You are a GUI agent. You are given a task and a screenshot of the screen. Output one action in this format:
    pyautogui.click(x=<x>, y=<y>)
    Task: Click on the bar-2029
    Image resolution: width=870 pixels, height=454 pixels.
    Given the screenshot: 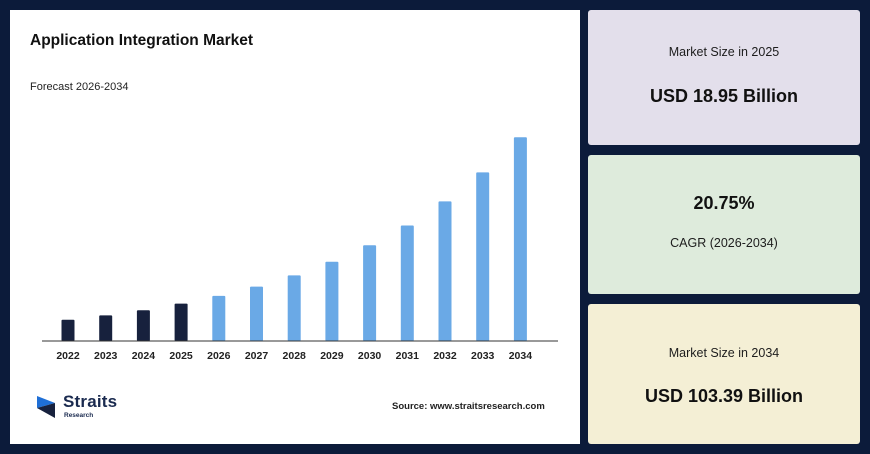 What is the action you would take?
    pyautogui.click(x=332, y=301)
    